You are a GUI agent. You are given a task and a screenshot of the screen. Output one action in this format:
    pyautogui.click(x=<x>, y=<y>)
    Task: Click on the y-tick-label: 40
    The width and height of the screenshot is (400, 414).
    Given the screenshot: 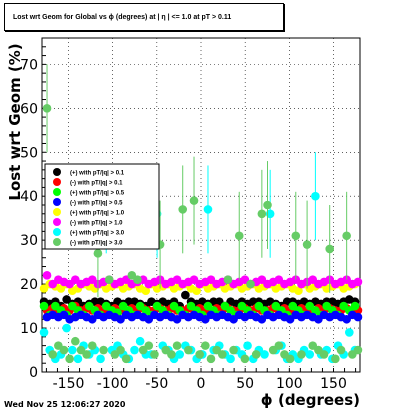 What is the action you would take?
    pyautogui.click(x=29, y=197)
    